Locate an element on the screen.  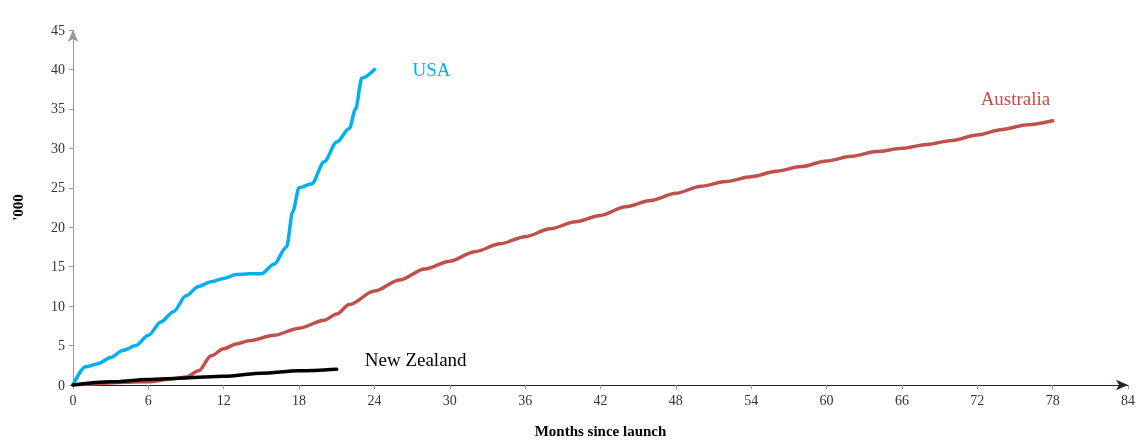
y-tick-label: 20 is located at coordinates (58, 227).